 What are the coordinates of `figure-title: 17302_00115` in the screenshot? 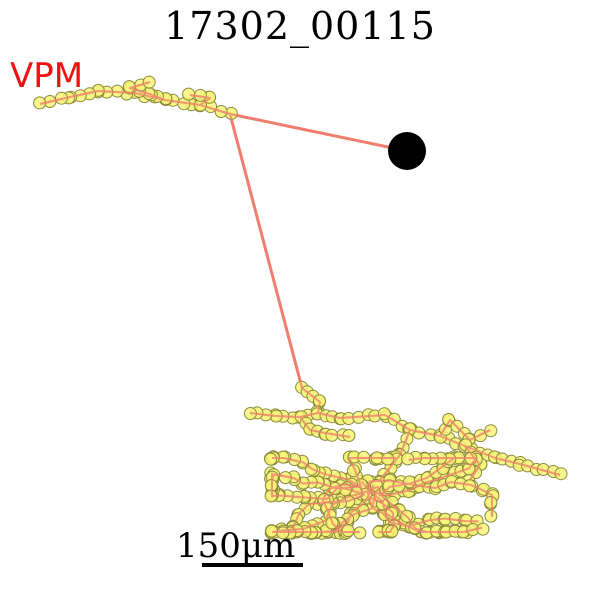 It's located at (300, 26).